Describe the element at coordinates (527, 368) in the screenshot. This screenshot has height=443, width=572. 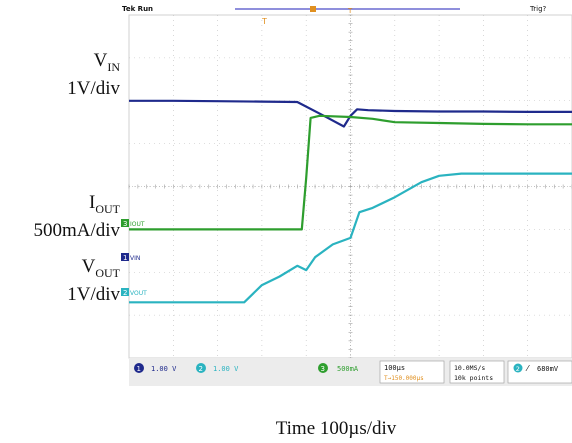
I see `trigger-slope-icon: ⁄` at that location.